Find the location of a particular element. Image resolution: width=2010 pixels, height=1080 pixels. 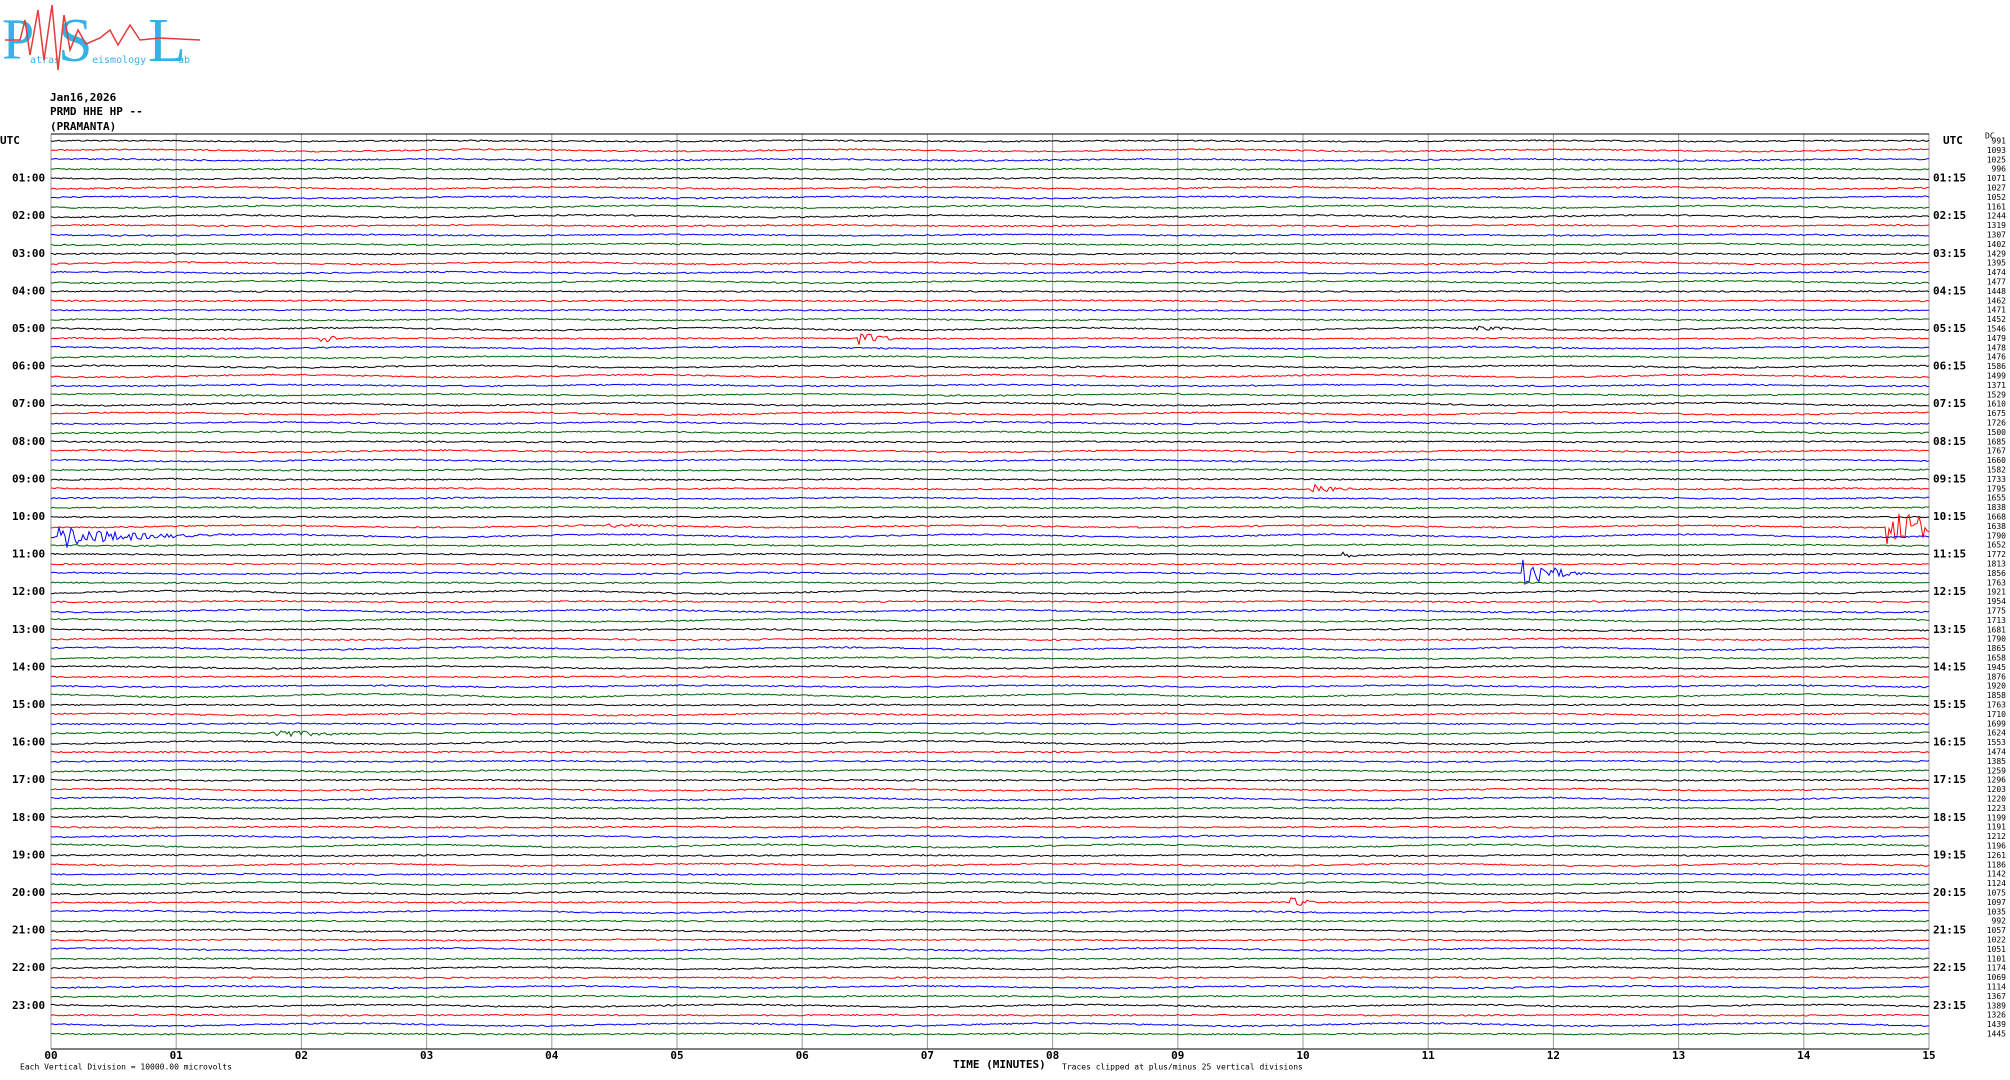

dc-value: 1638 is located at coordinates (1996, 526).